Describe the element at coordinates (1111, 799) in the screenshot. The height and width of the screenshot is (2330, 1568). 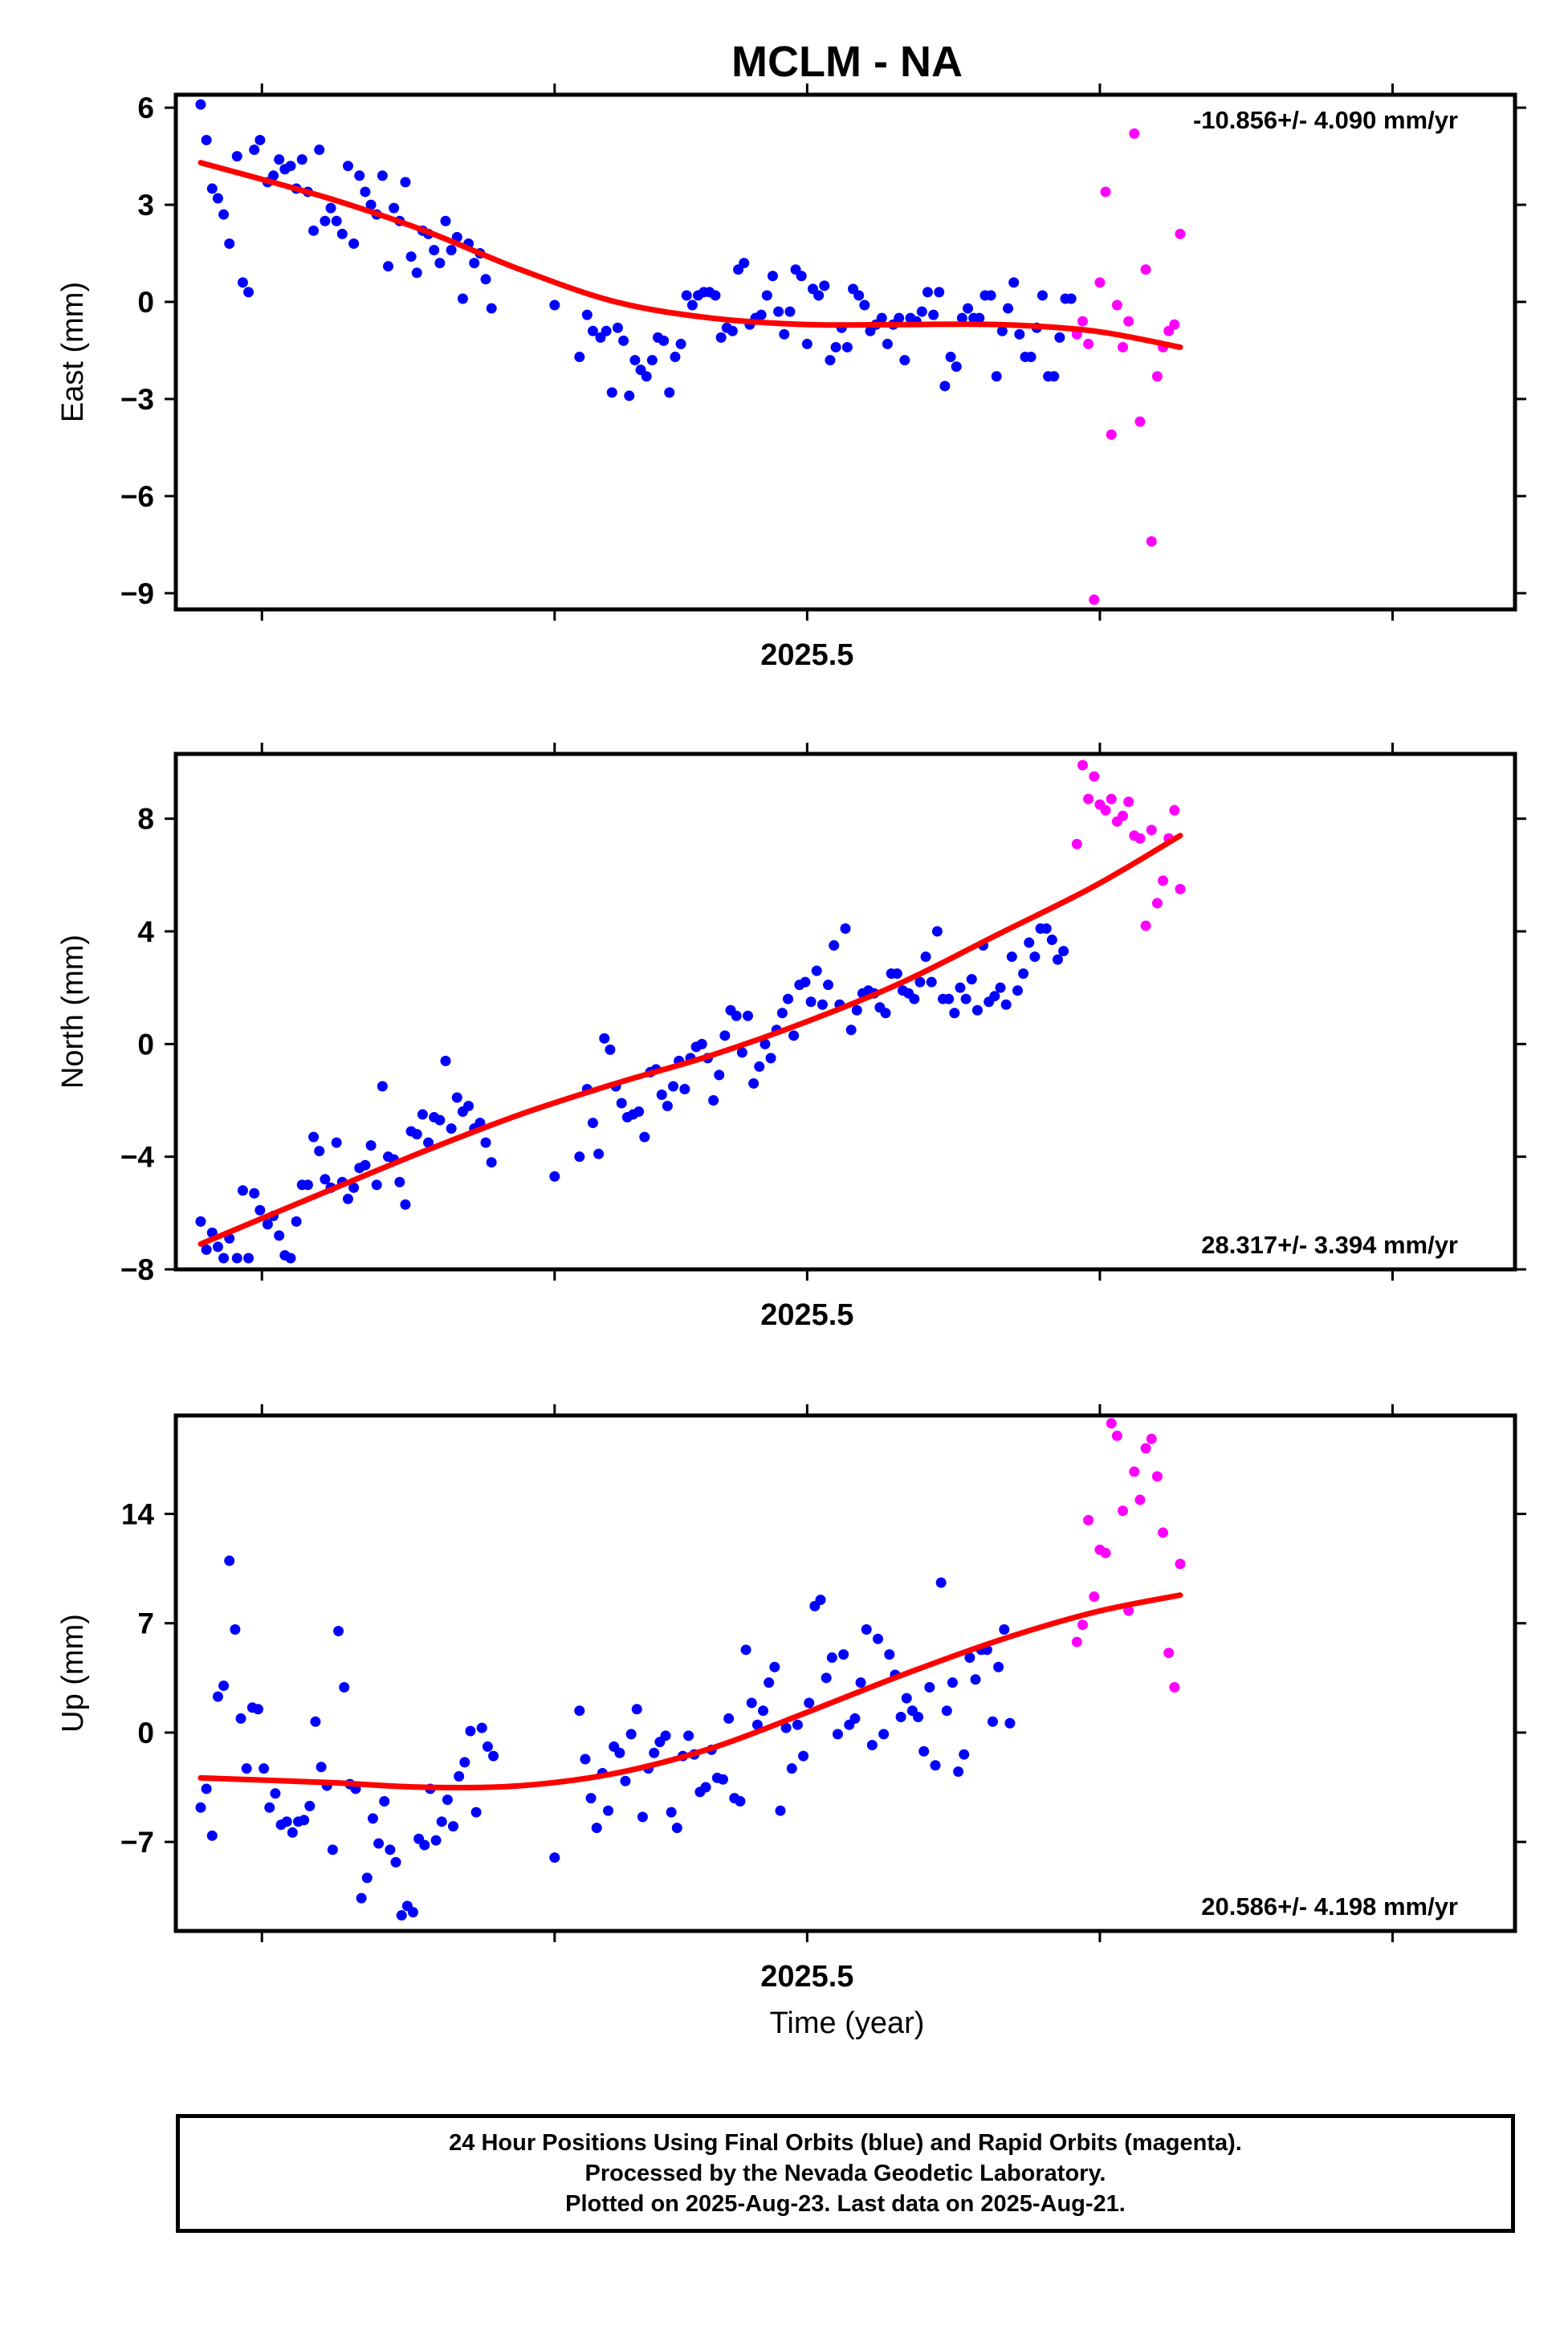
I see `north-rapid-point` at that location.